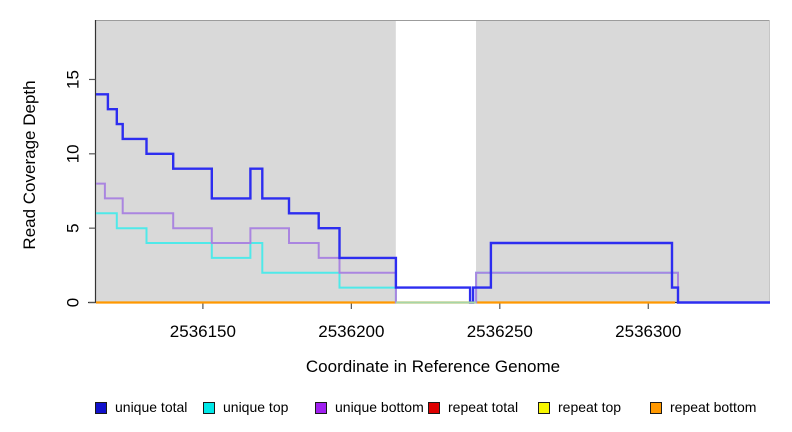 This screenshot has width=792, height=432. What do you see at coordinates (101, 407) in the screenshot?
I see `unique-total-swatch-icon` at bounding box center [101, 407].